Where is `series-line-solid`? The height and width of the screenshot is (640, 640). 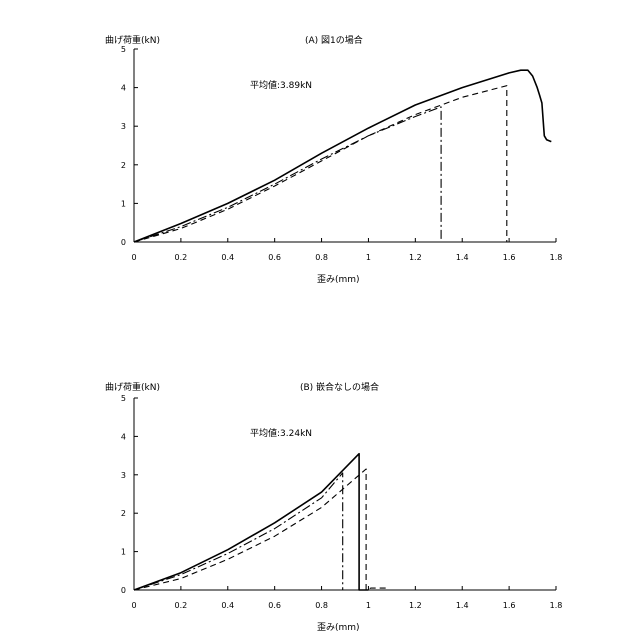 series-line-solid is located at coordinates (251, 521).